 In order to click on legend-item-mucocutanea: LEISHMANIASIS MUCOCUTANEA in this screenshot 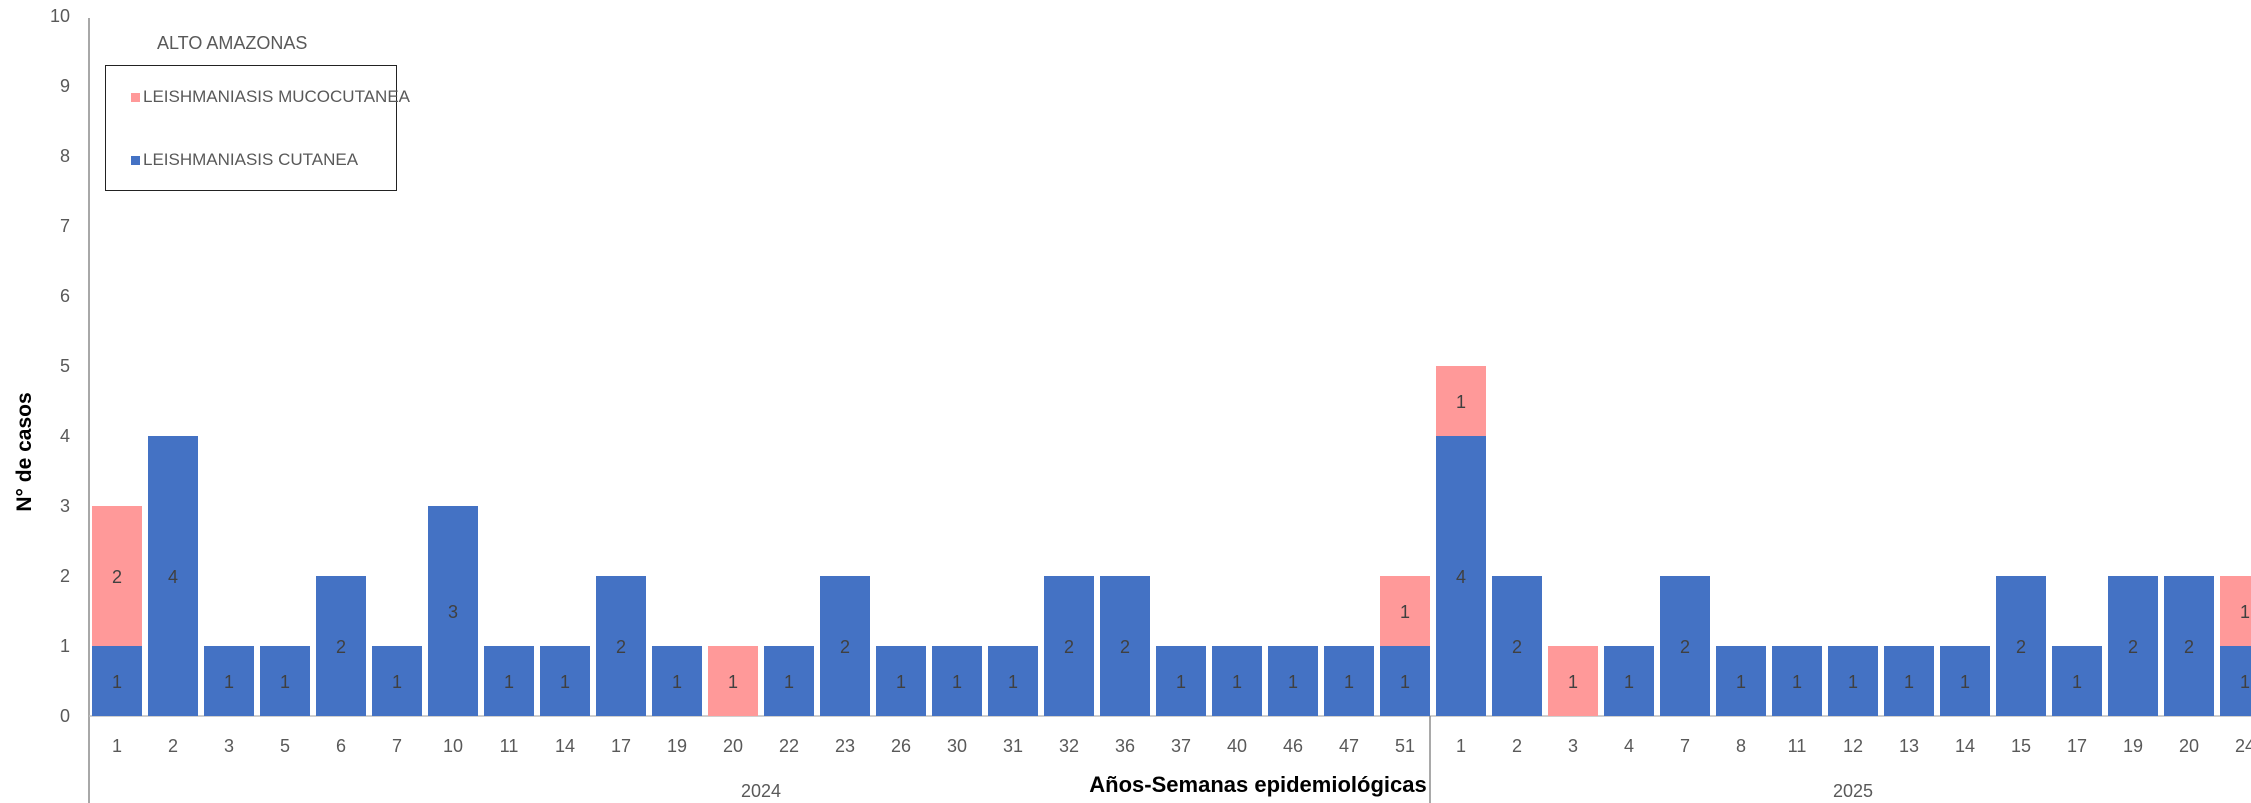, I will do `click(270, 97)`.